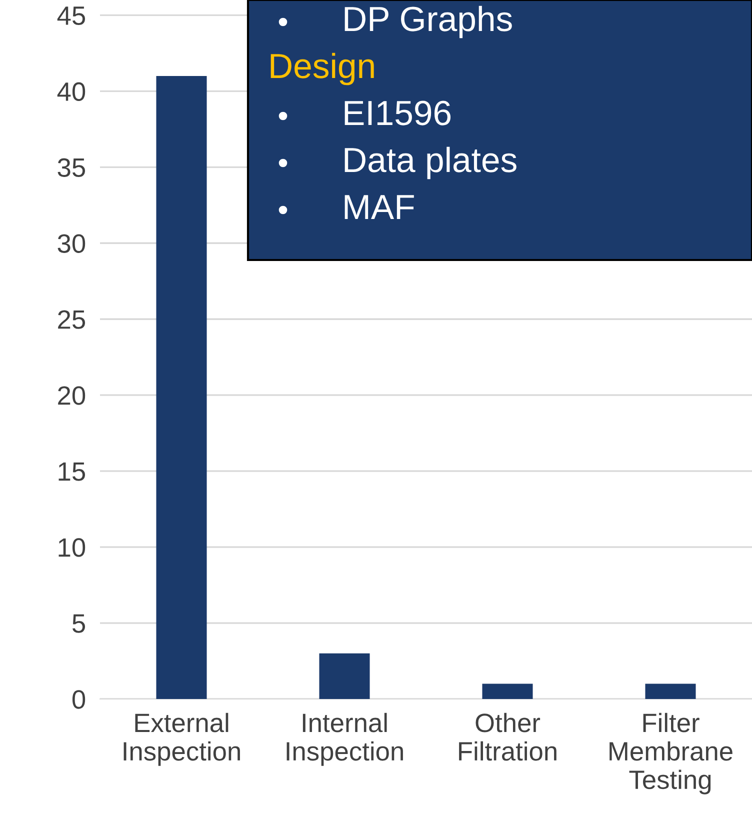 This screenshot has width=752, height=828. Describe the element at coordinates (507, 736) in the screenshot. I see `x-tick-label: Other Filtration` at that location.